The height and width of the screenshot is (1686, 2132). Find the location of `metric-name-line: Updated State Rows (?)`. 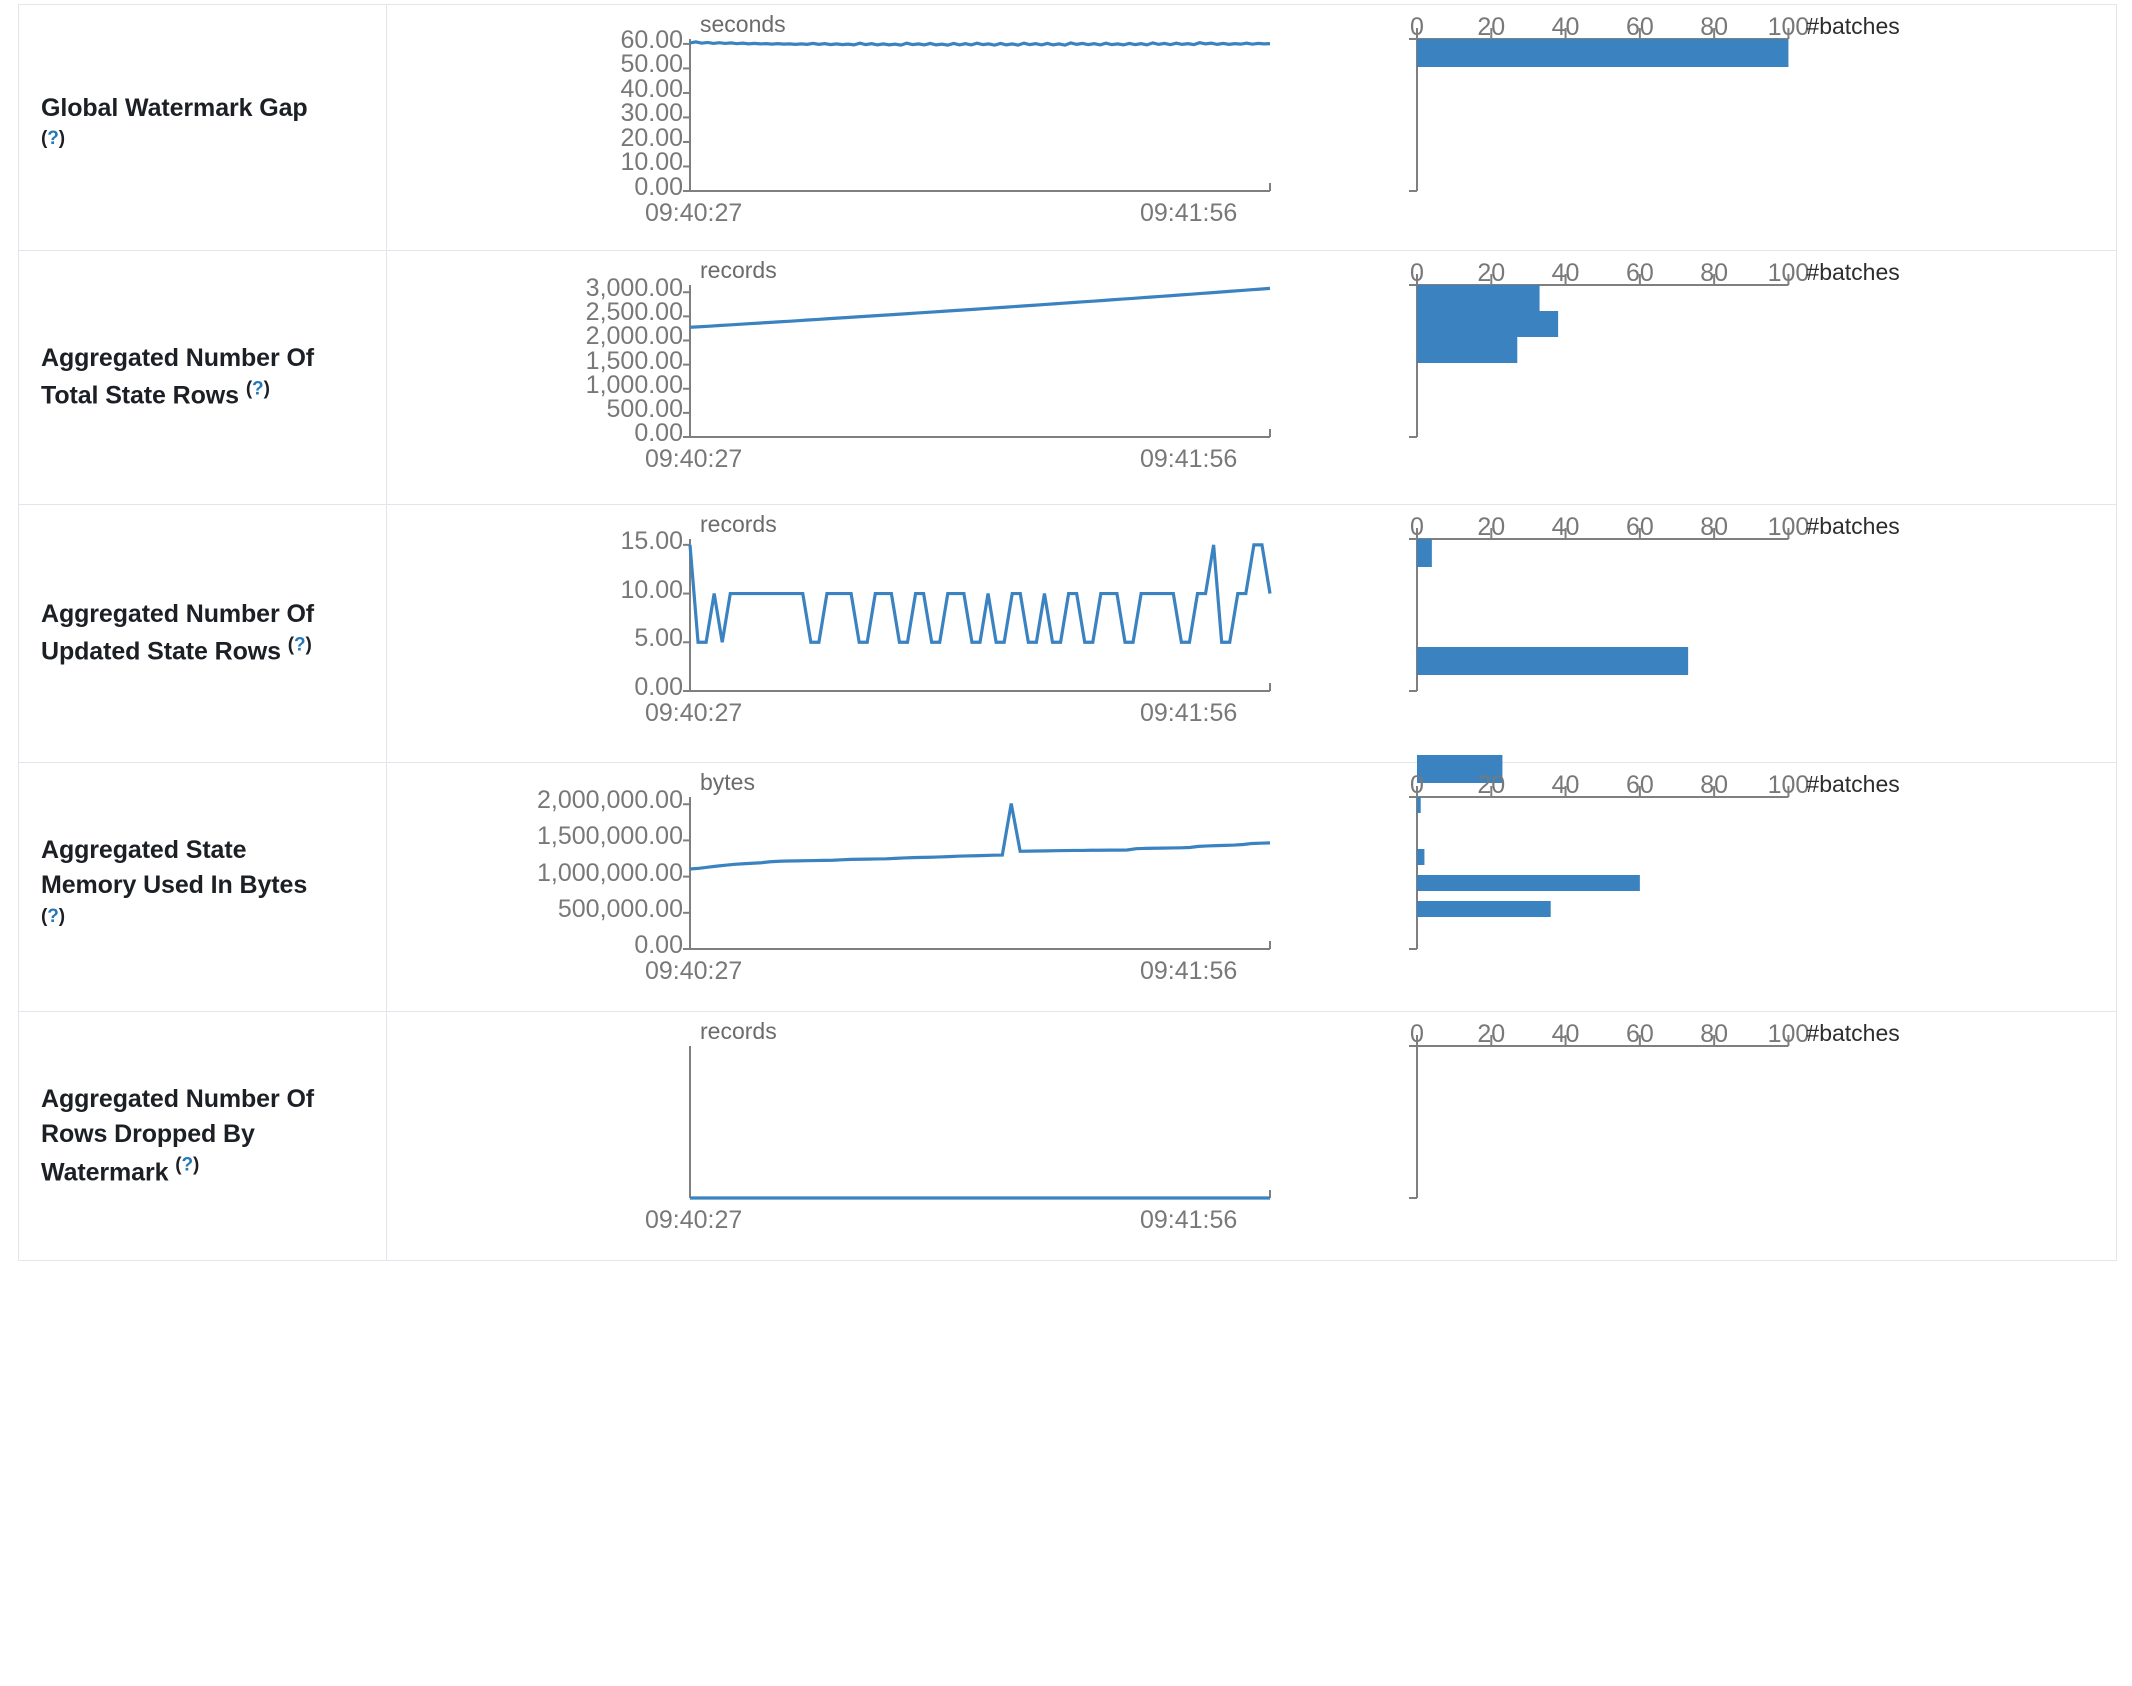

metric-name-line: Updated State Rows (?) is located at coordinates (176, 650).